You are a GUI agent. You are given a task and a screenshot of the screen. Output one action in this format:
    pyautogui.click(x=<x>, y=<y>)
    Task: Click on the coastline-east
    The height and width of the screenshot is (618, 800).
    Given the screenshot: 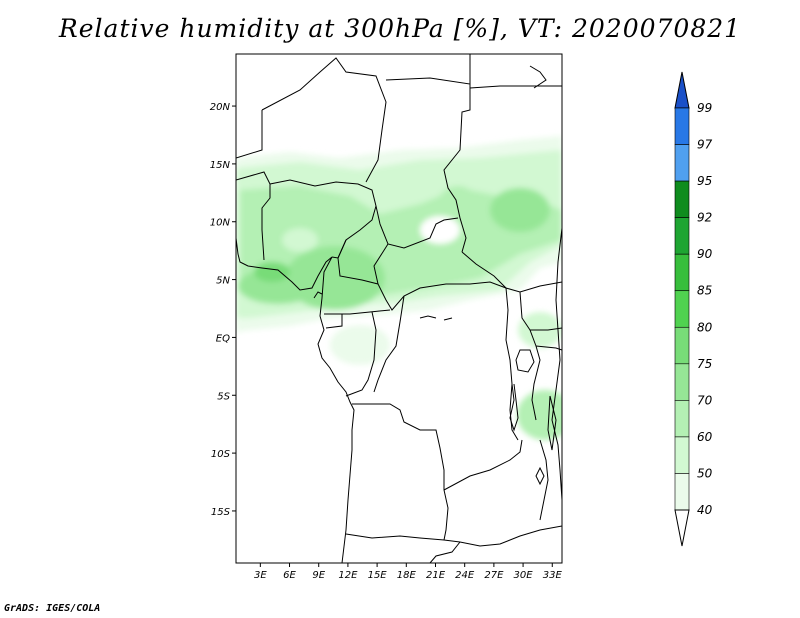 What is the action you would take?
    pyautogui.click(x=556, y=364)
    